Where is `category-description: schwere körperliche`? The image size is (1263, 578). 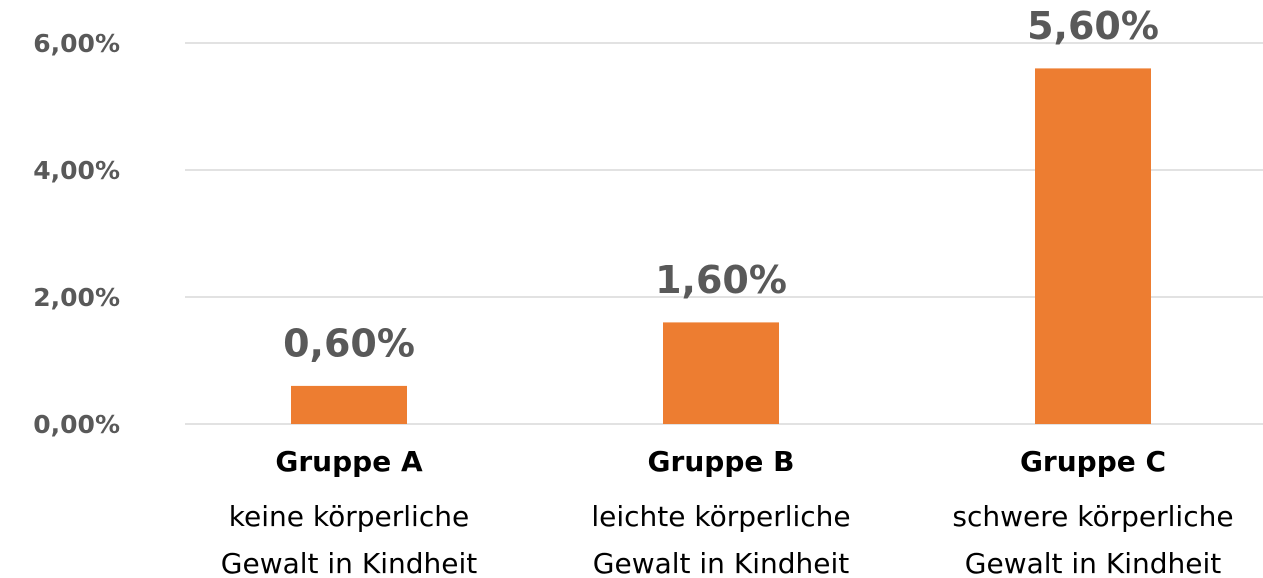 category-description: schwere körperliche is located at coordinates (1092, 516).